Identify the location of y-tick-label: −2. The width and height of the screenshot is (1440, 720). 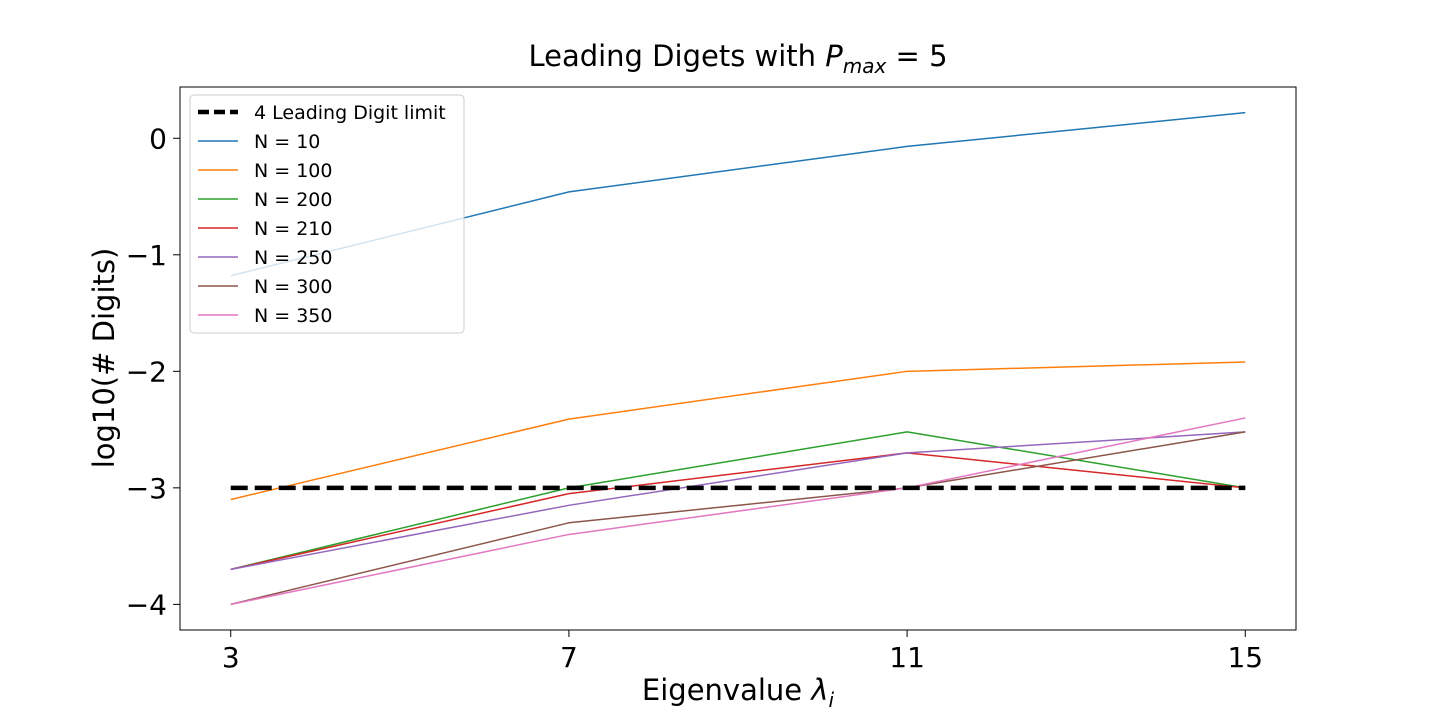
(146, 371).